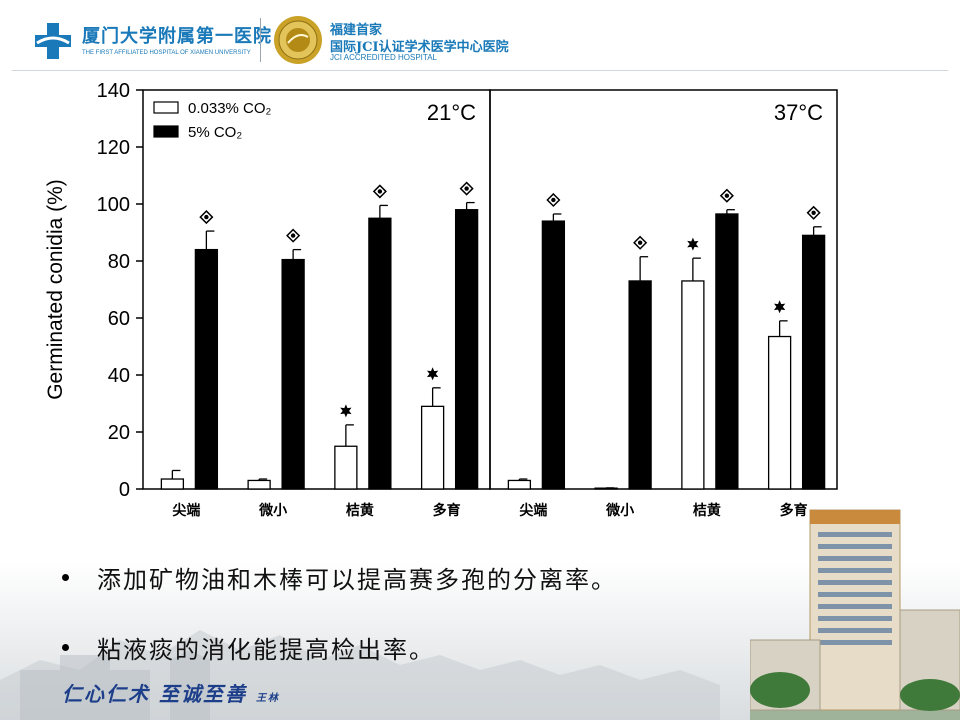  What do you see at coordinates (266, 649) in the screenshot?
I see `bullet-text: 粘液痰的消化能提高检出率。` at bounding box center [266, 649].